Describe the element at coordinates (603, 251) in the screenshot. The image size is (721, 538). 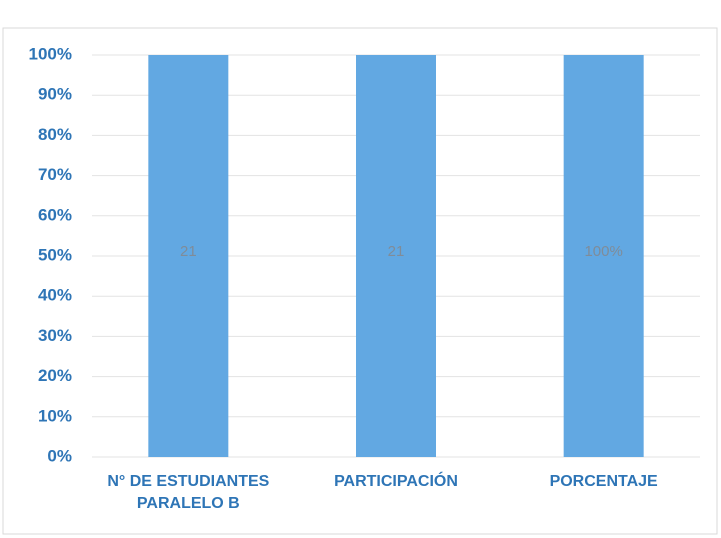
I see `data-label: 100%` at that location.